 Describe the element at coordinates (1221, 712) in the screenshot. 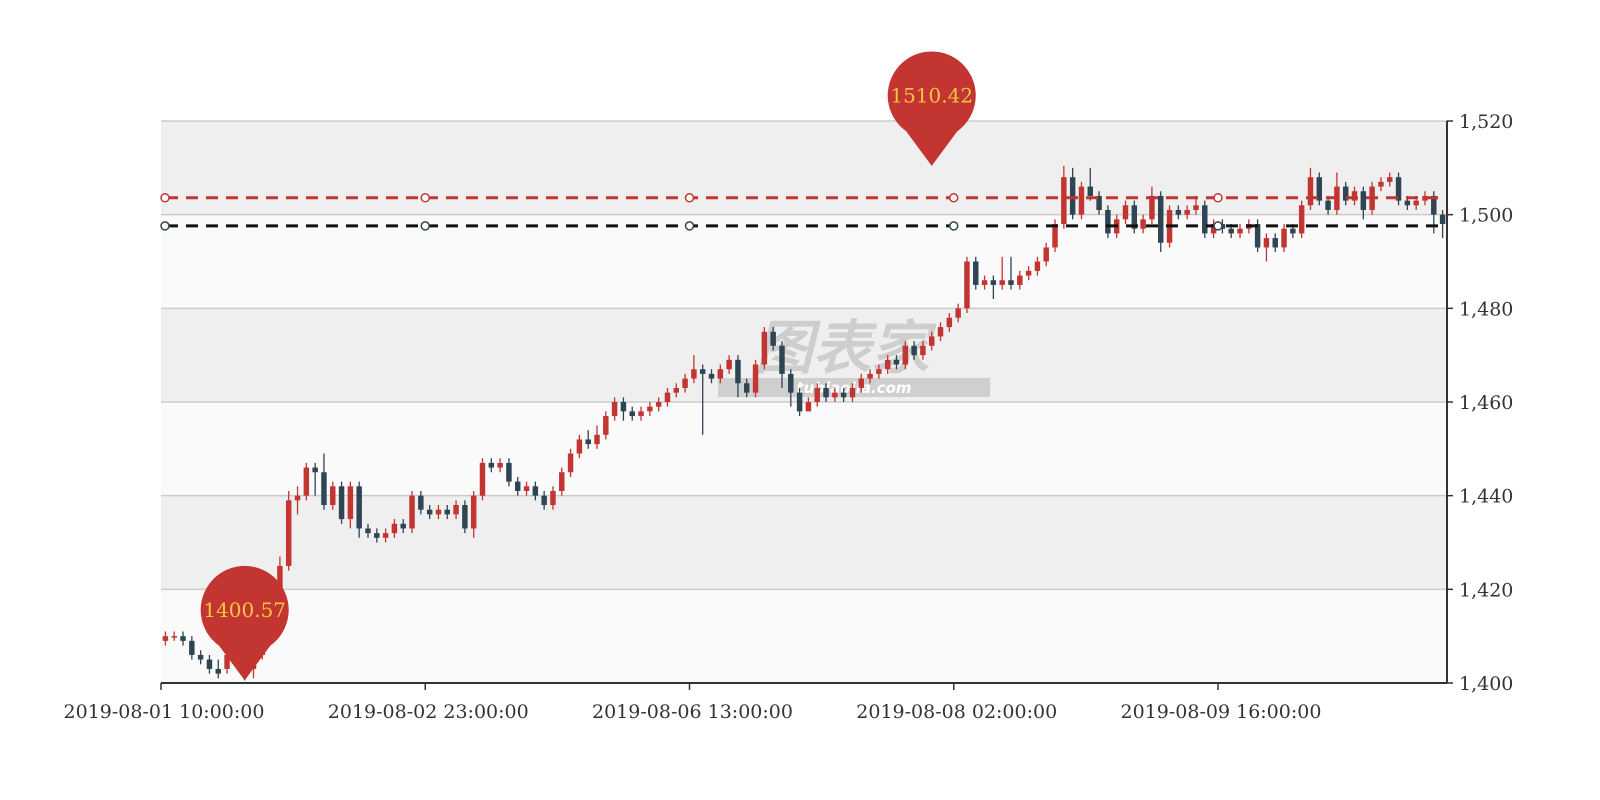

I see `x-tick-label: 2019-08-09 16:00:00` at that location.